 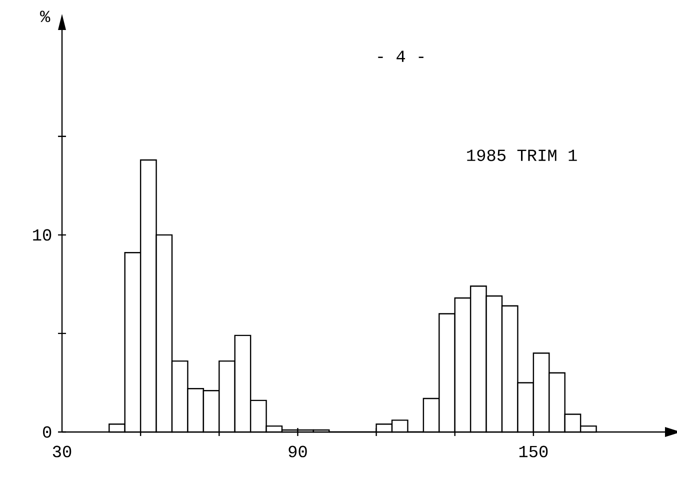 I want to click on y-axis-title: %, so click(x=45, y=16).